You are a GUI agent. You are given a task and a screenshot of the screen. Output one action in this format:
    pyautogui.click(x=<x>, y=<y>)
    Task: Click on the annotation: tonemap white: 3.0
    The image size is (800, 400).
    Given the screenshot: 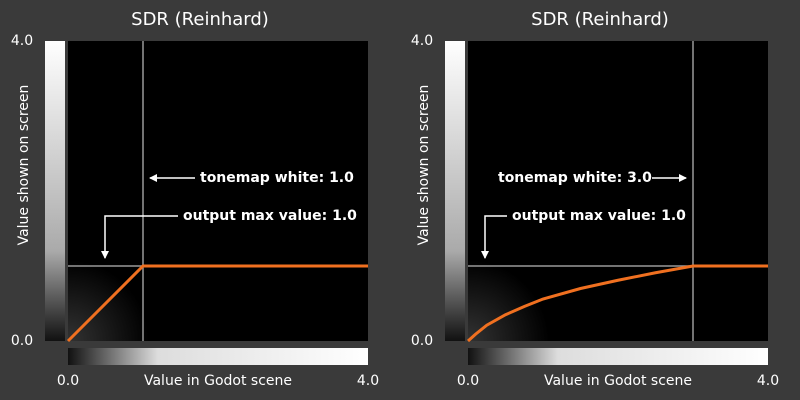 What is the action you would take?
    pyautogui.click(x=575, y=178)
    